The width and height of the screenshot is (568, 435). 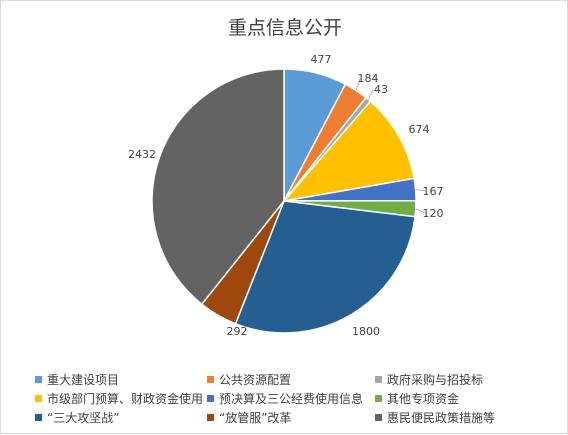 I want to click on data-label: 477, so click(x=321, y=59).